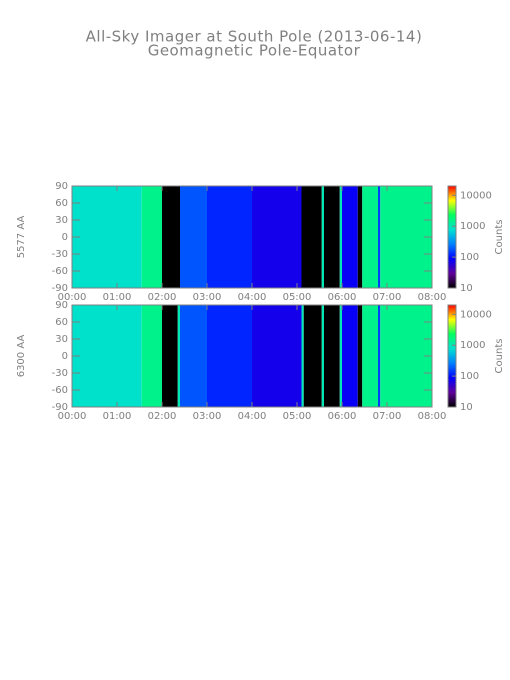  I want to click on y-axis-label: 5577 AA, so click(21, 237).